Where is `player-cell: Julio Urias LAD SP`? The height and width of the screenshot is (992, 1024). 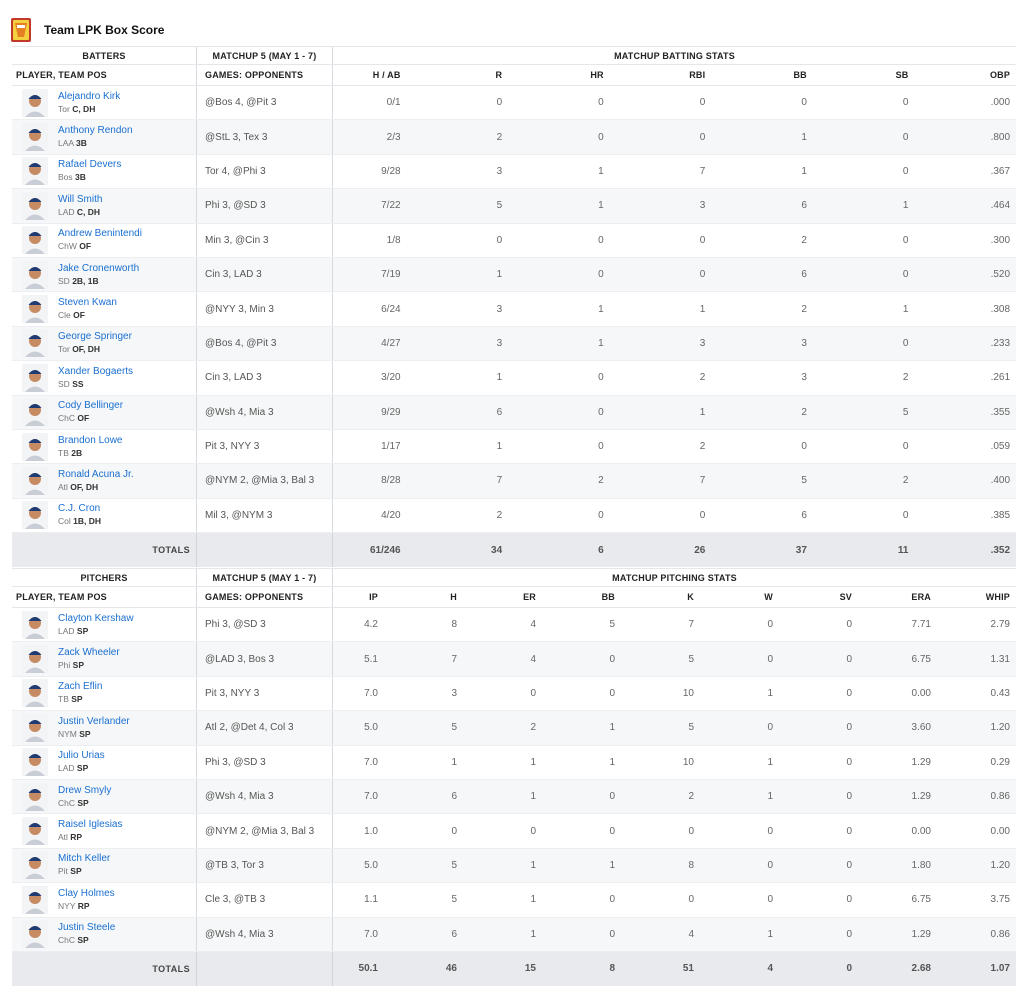 player-cell: Julio Urias LAD SP is located at coordinates (104, 762).